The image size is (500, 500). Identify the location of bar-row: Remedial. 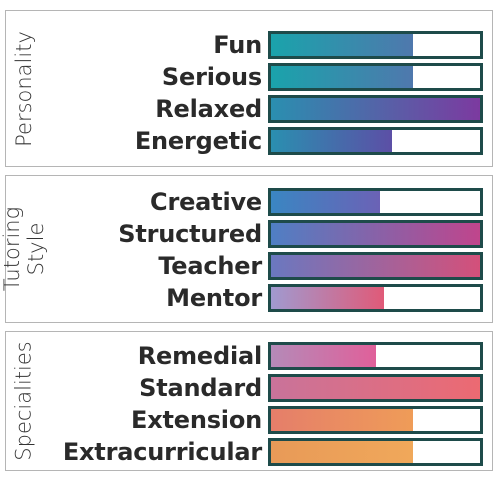
(249, 356).